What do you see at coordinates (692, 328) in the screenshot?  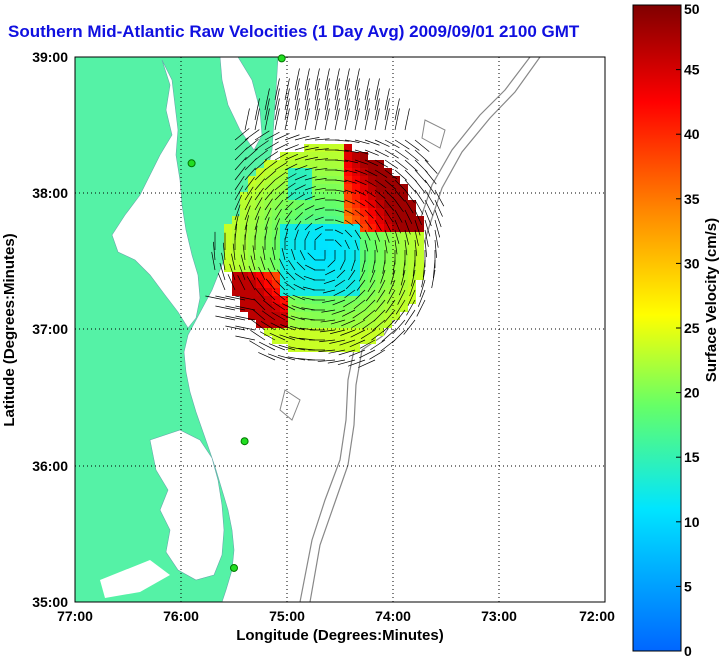 I see `colorbar-tick-label: 25` at bounding box center [692, 328].